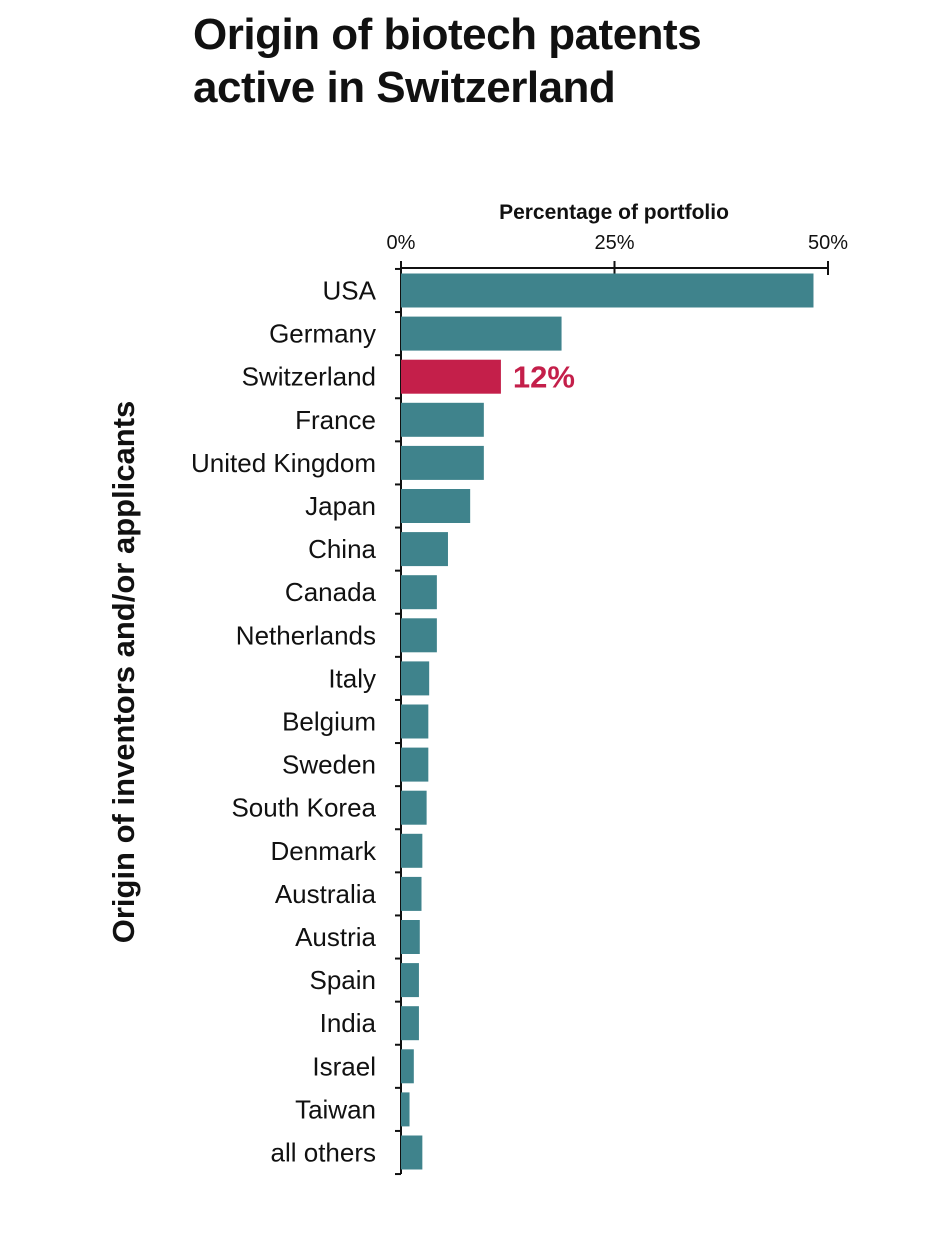 The width and height of the screenshot is (931, 1259). Describe the element at coordinates (335, 937) in the screenshot. I see `category-label: Austria` at that location.